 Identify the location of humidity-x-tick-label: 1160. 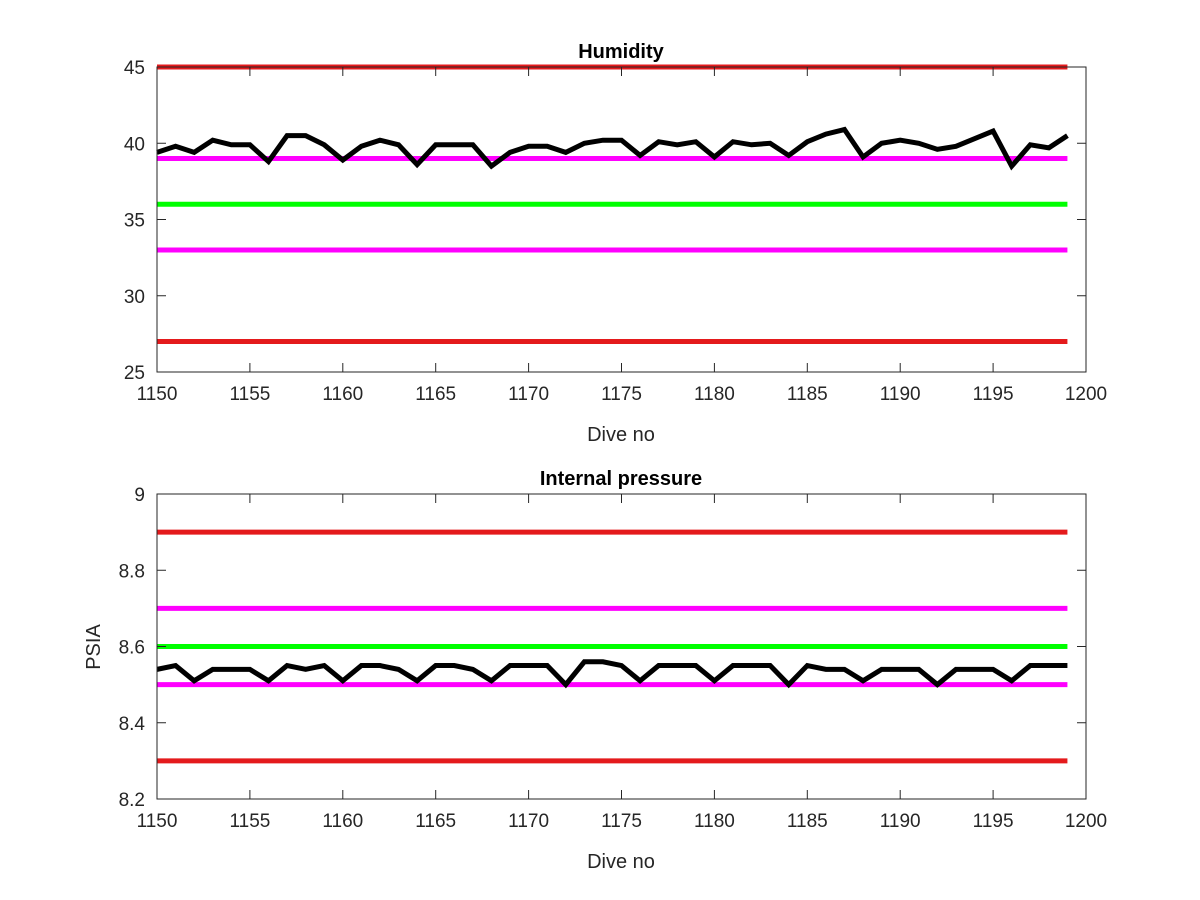
(342, 394).